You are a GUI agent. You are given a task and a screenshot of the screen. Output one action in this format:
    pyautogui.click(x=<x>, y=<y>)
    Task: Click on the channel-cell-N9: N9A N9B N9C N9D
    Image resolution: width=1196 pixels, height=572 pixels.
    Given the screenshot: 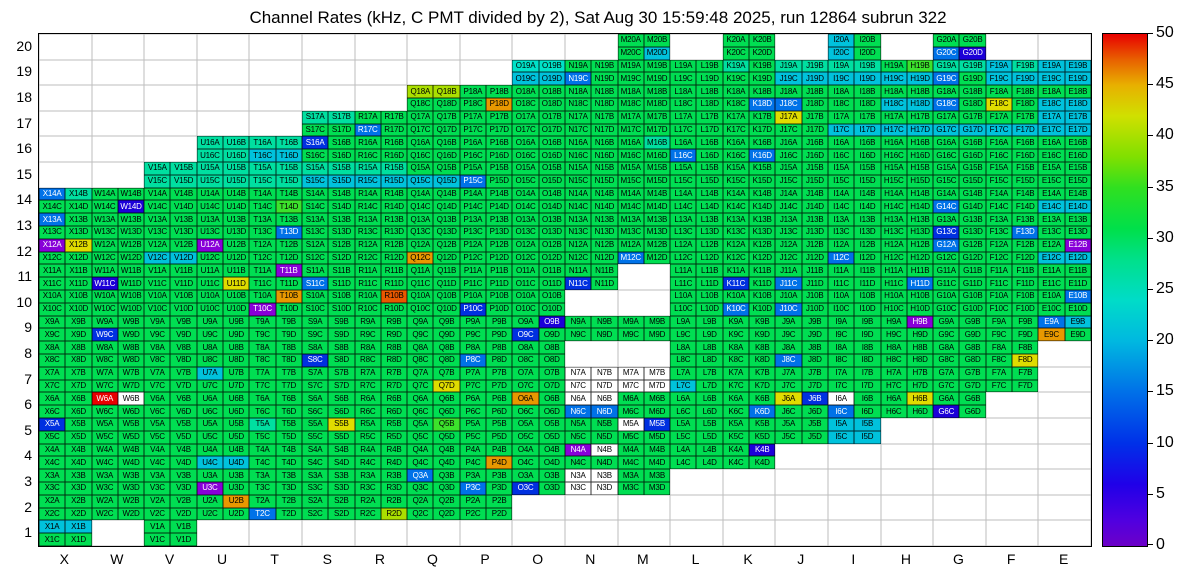 What is the action you would take?
    pyautogui.click(x=591, y=328)
    